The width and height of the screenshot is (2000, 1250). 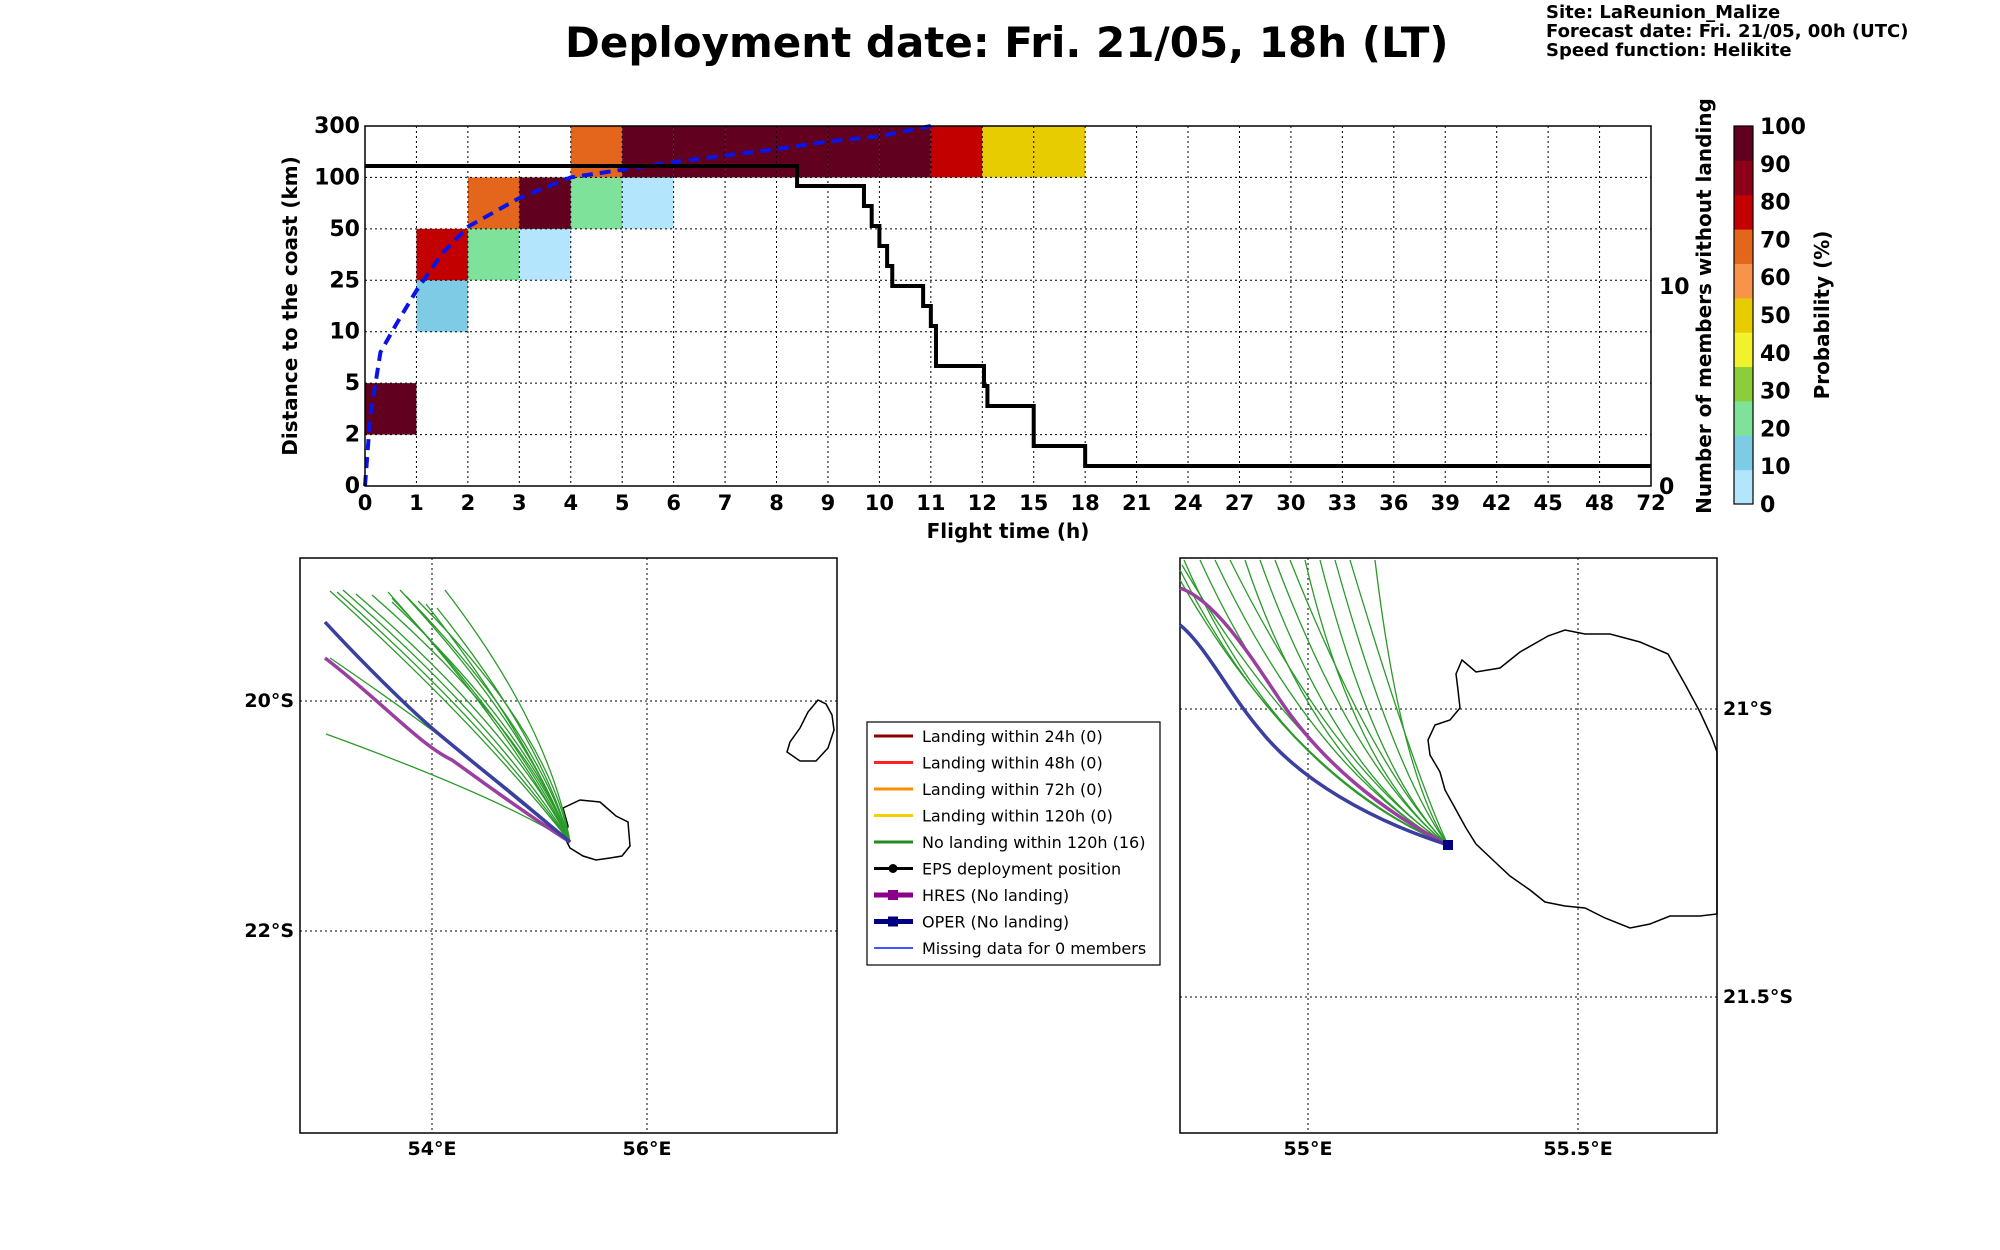 What do you see at coordinates (1775, 429) in the screenshot?
I see `colorbar-tick-label: 20` at bounding box center [1775, 429].